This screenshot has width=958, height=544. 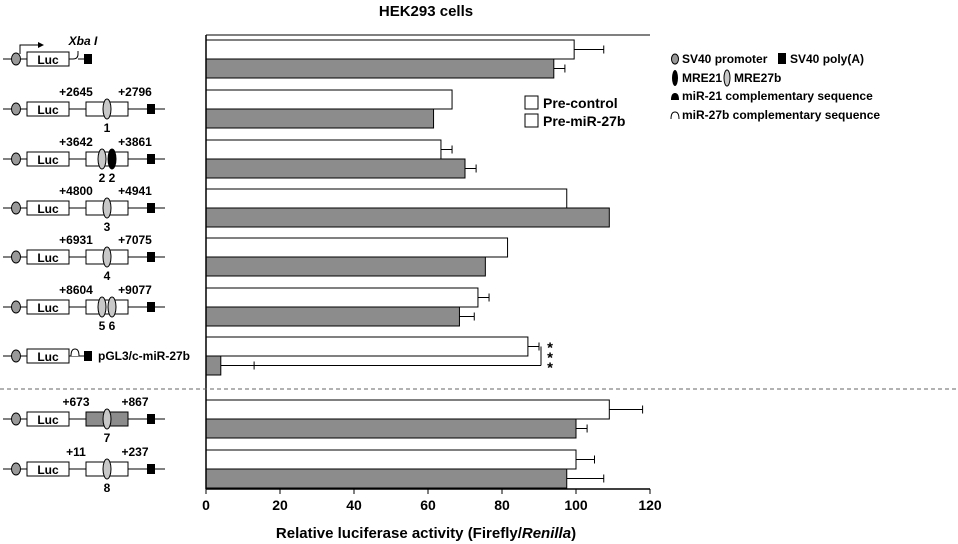 I want to click on bar-3-pre-mir-27b, so click(x=335, y=168).